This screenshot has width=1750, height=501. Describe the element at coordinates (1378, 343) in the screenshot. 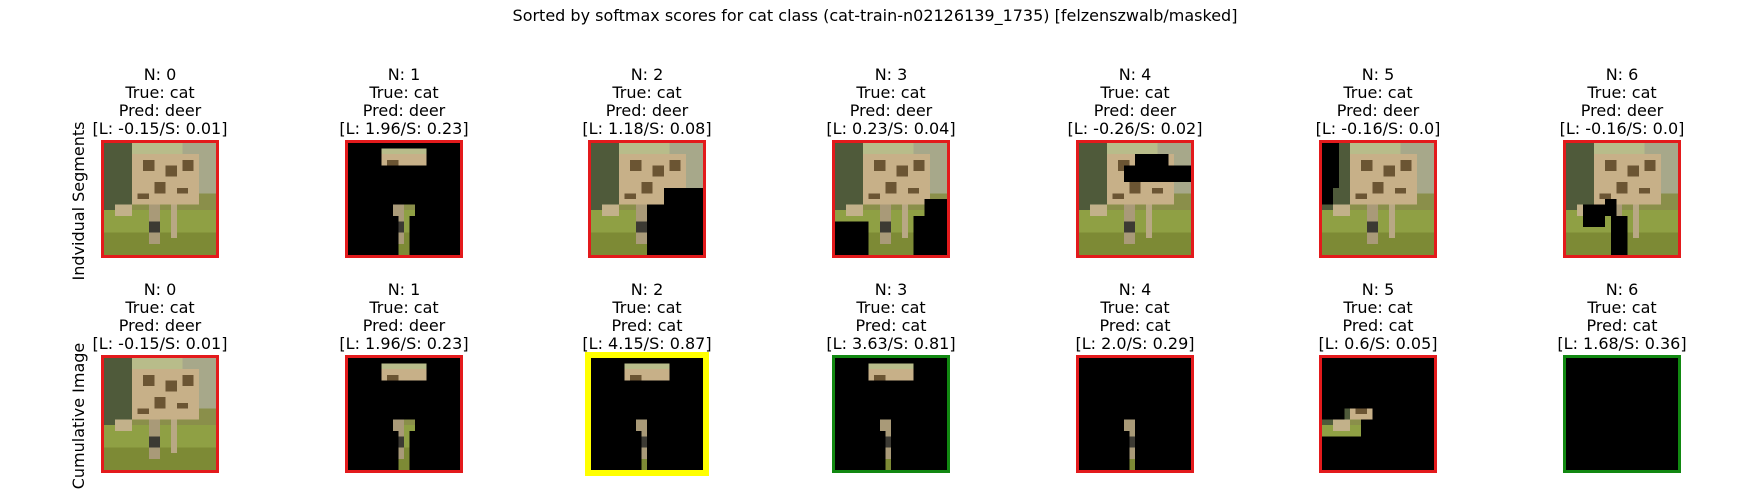

I see `score-label: [L: 0.6/S: 0.05]` at that location.